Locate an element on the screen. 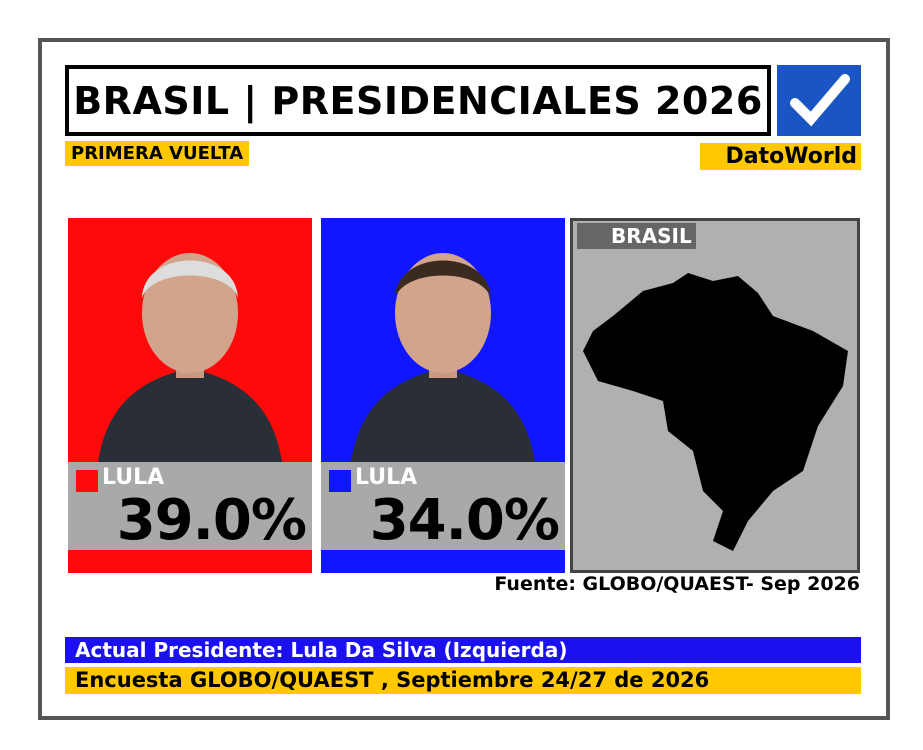 Image resolution: width=923 pixels, height=750 pixels. candidate-panel: LULA 39.0% is located at coordinates (190, 395).